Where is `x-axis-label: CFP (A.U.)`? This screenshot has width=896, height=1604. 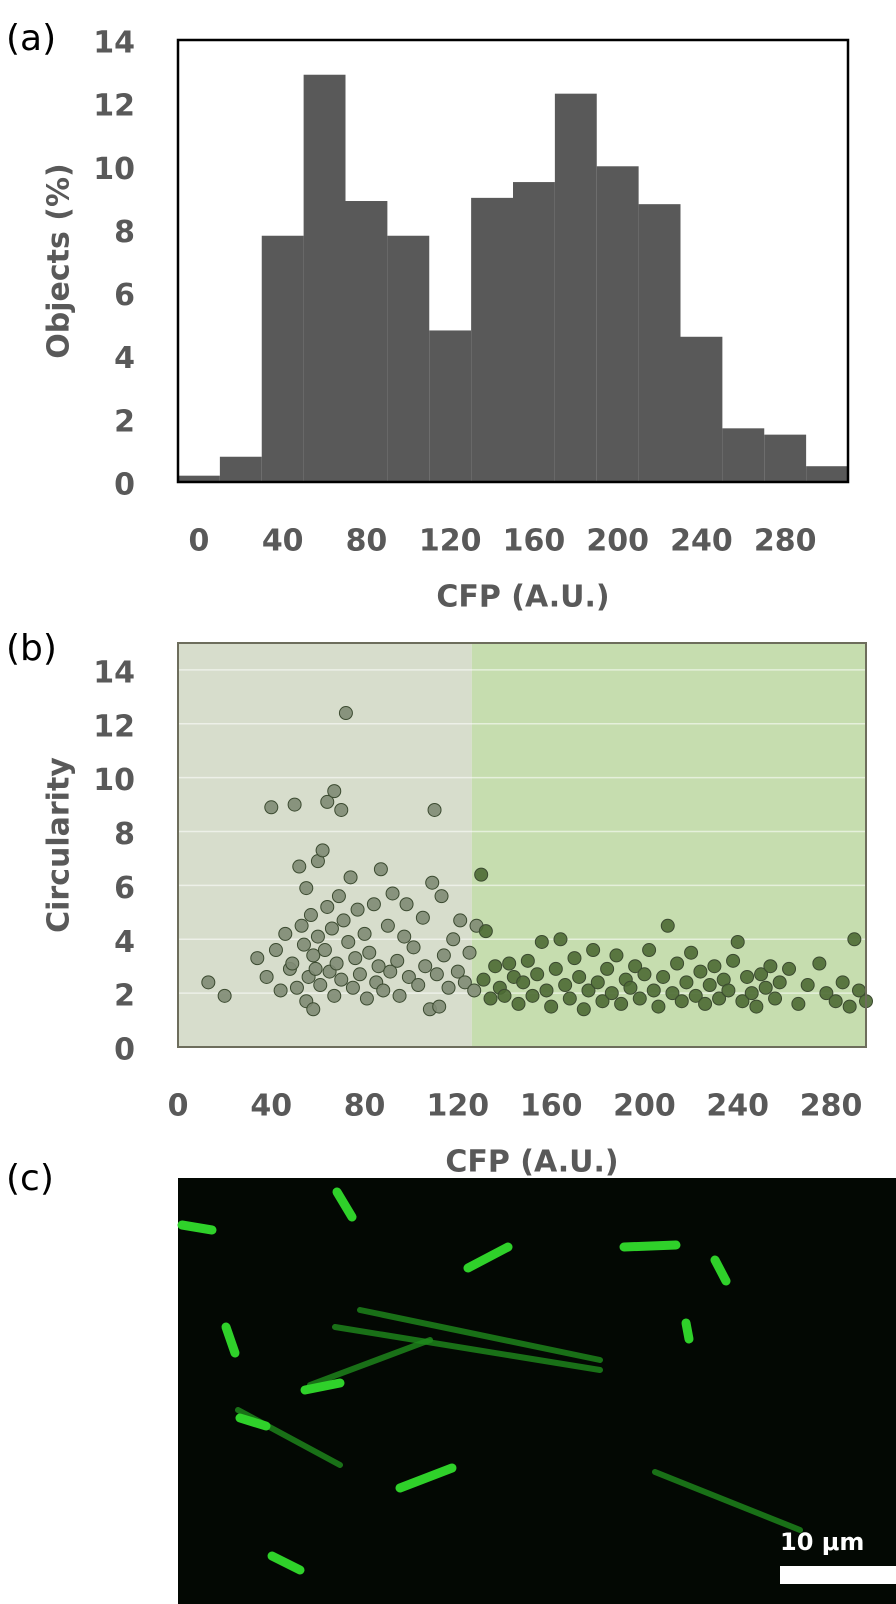 x-axis-label: CFP (A.U.) is located at coordinates (522, 597).